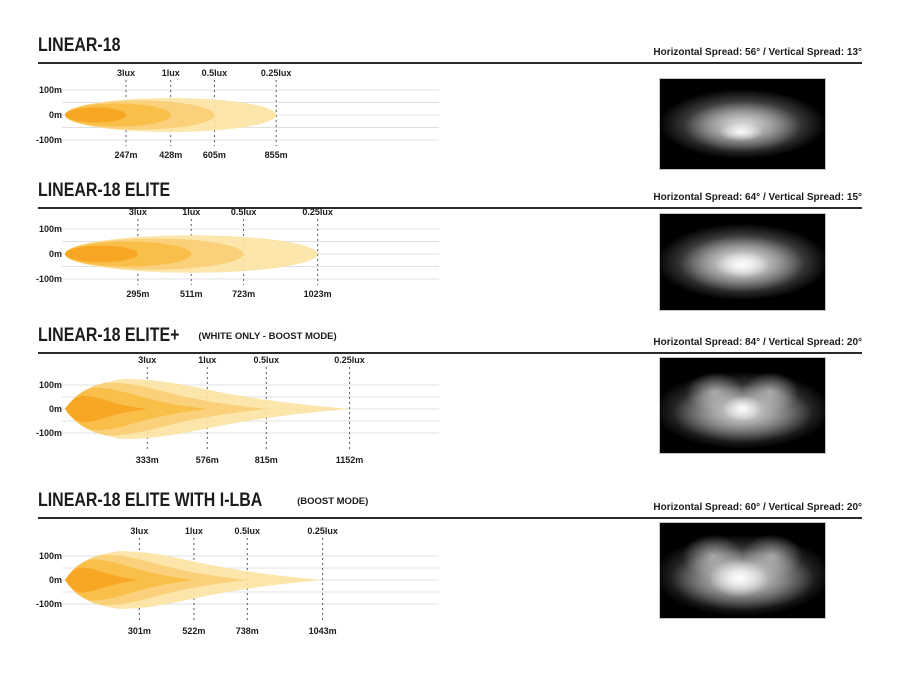 The width and height of the screenshot is (900, 675). Describe the element at coordinates (193, 631) in the screenshot. I see `distance-label: 522m` at that location.